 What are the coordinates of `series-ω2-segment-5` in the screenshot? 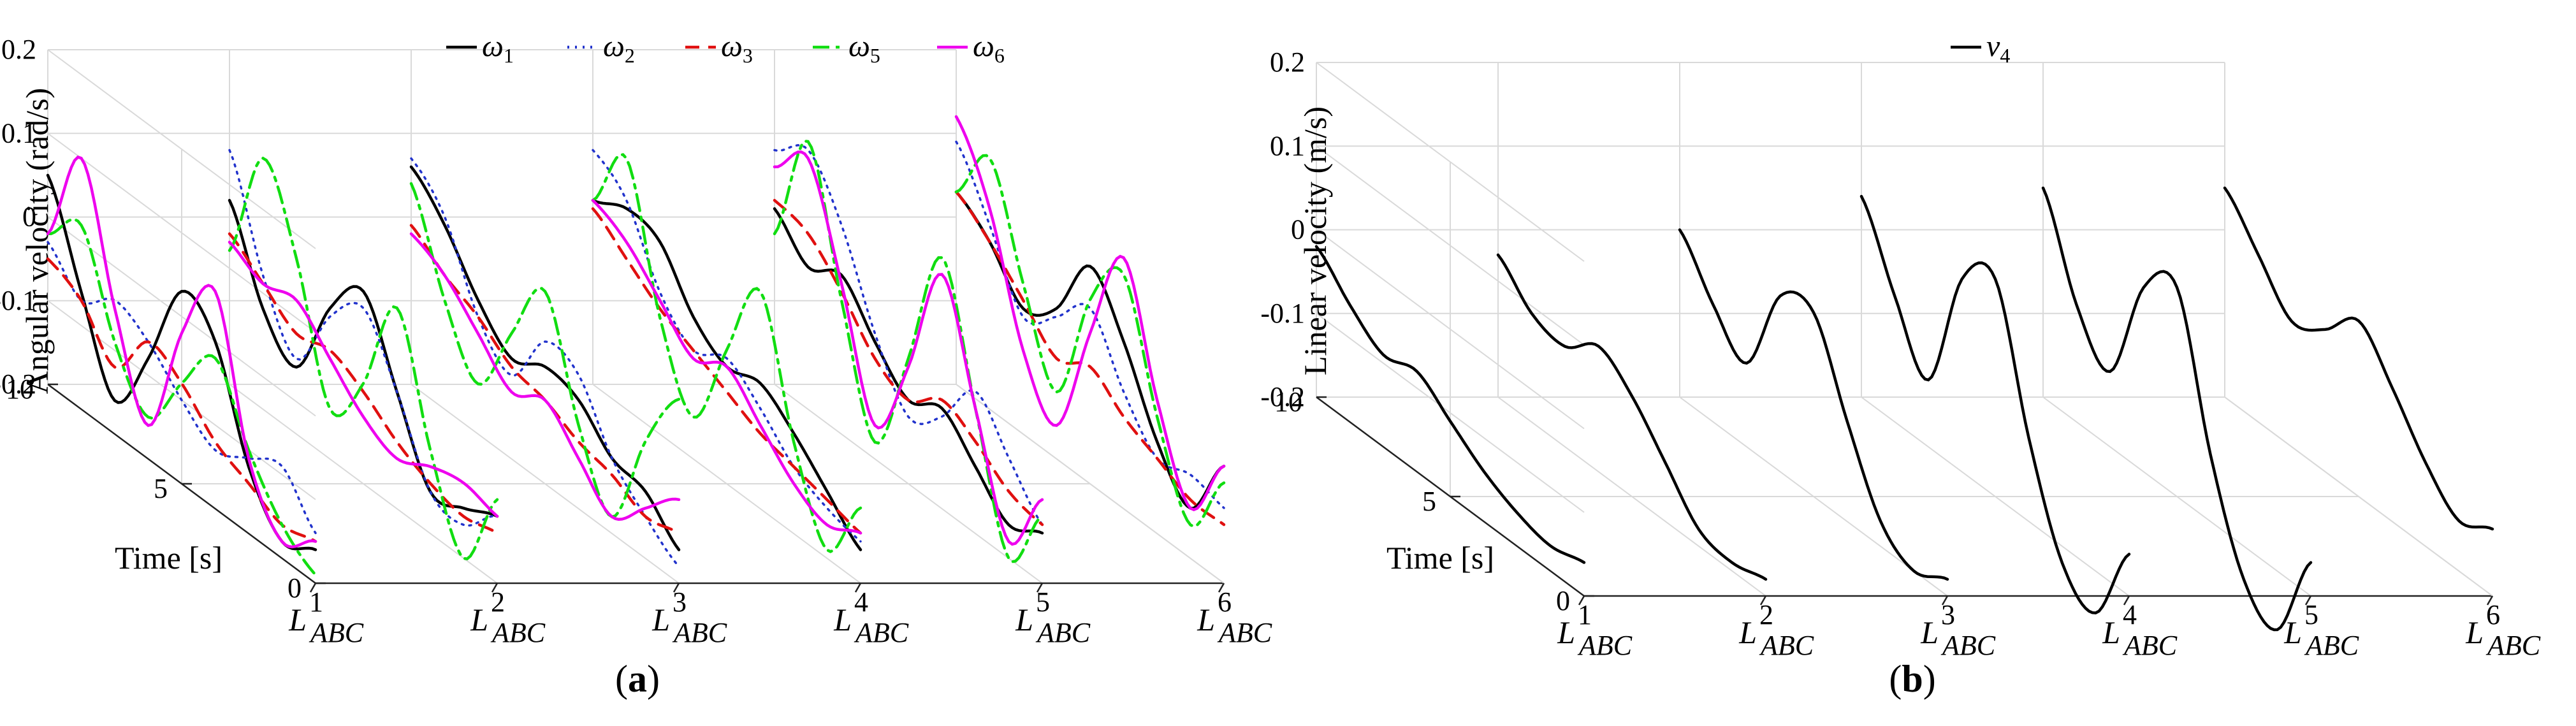 It's located at (908, 335).